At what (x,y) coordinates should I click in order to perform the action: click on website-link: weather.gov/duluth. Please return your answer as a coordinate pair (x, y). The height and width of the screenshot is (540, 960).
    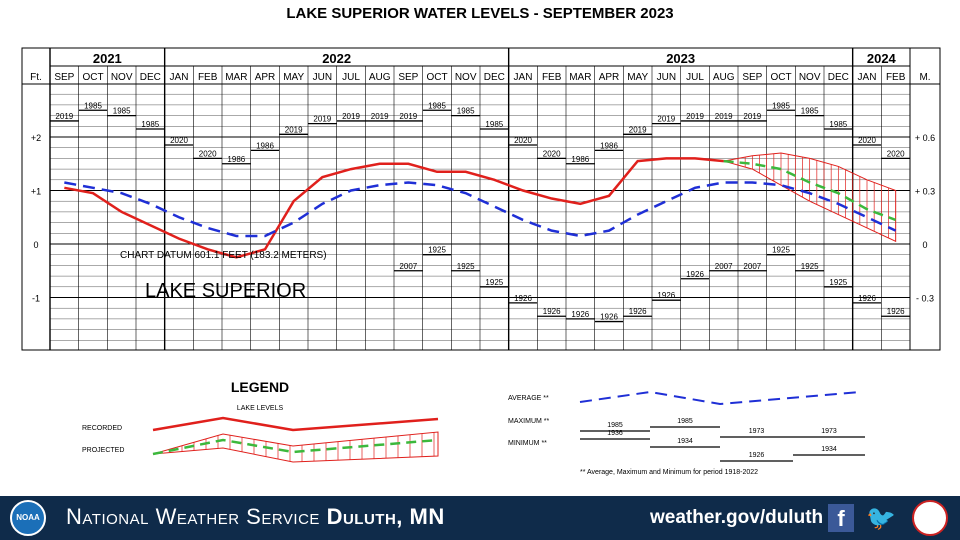
    Looking at the image, I should click on (737, 517).